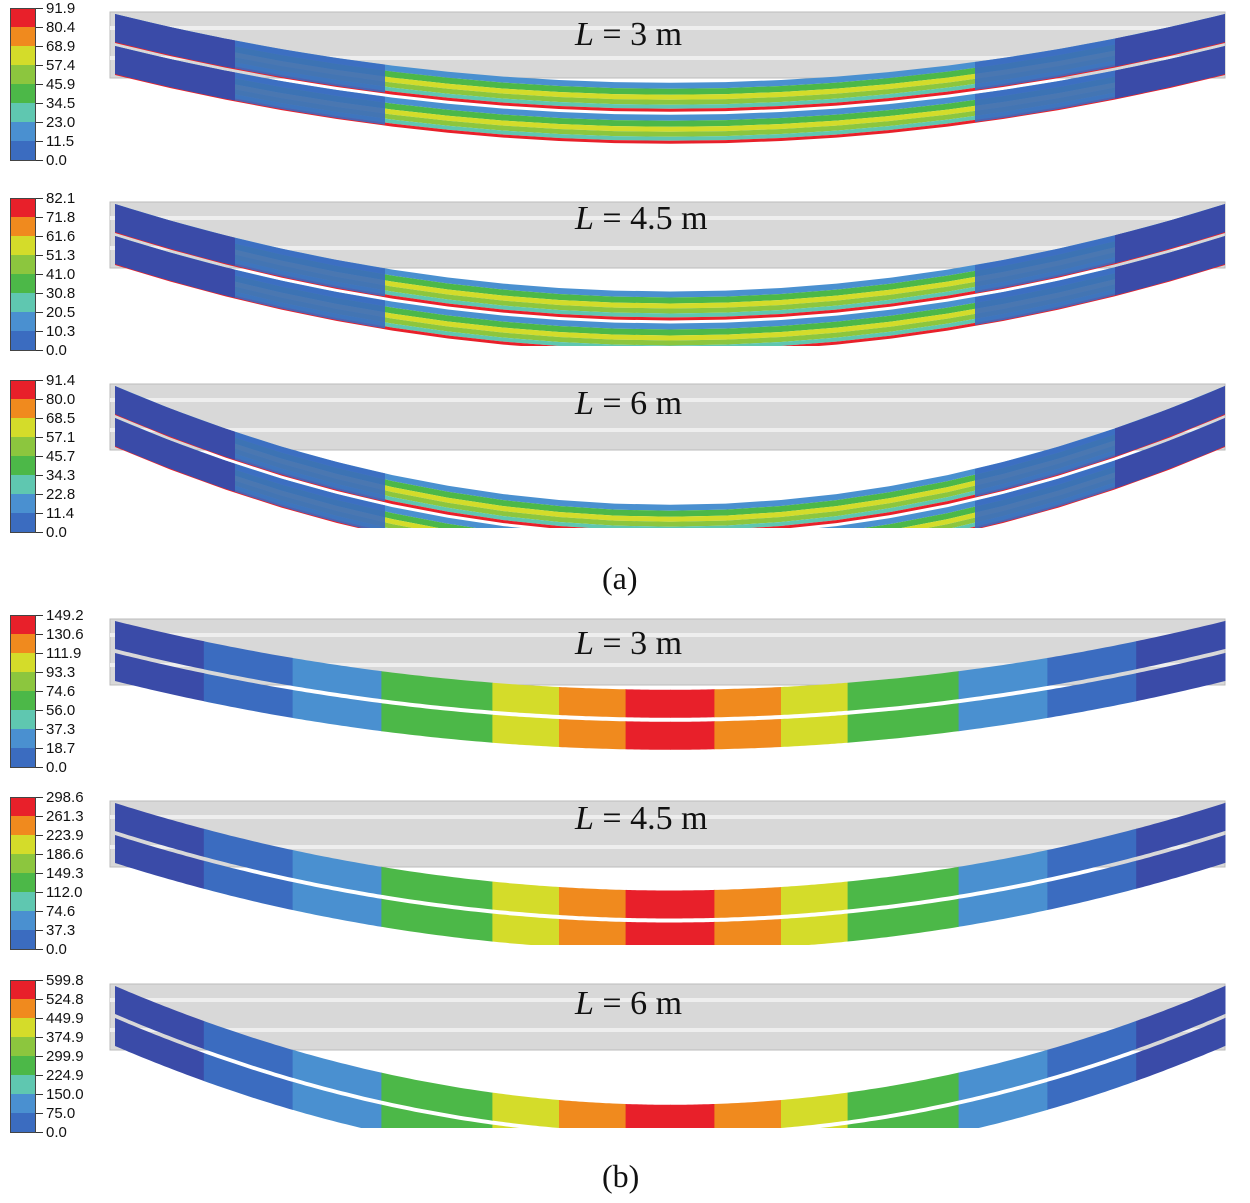 This screenshot has width=1250, height=1203. I want to click on span-length-label: L = 3 m, so click(628, 35).